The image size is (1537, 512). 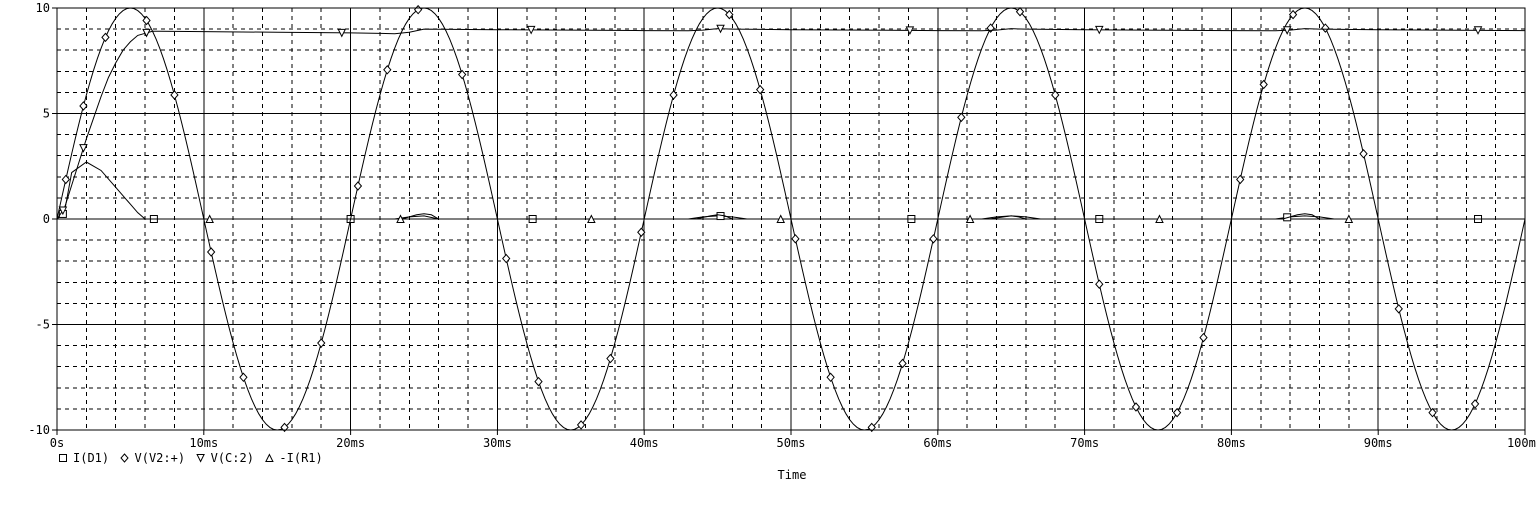 I want to click on x-axis-title: Time, so click(x=792, y=475).